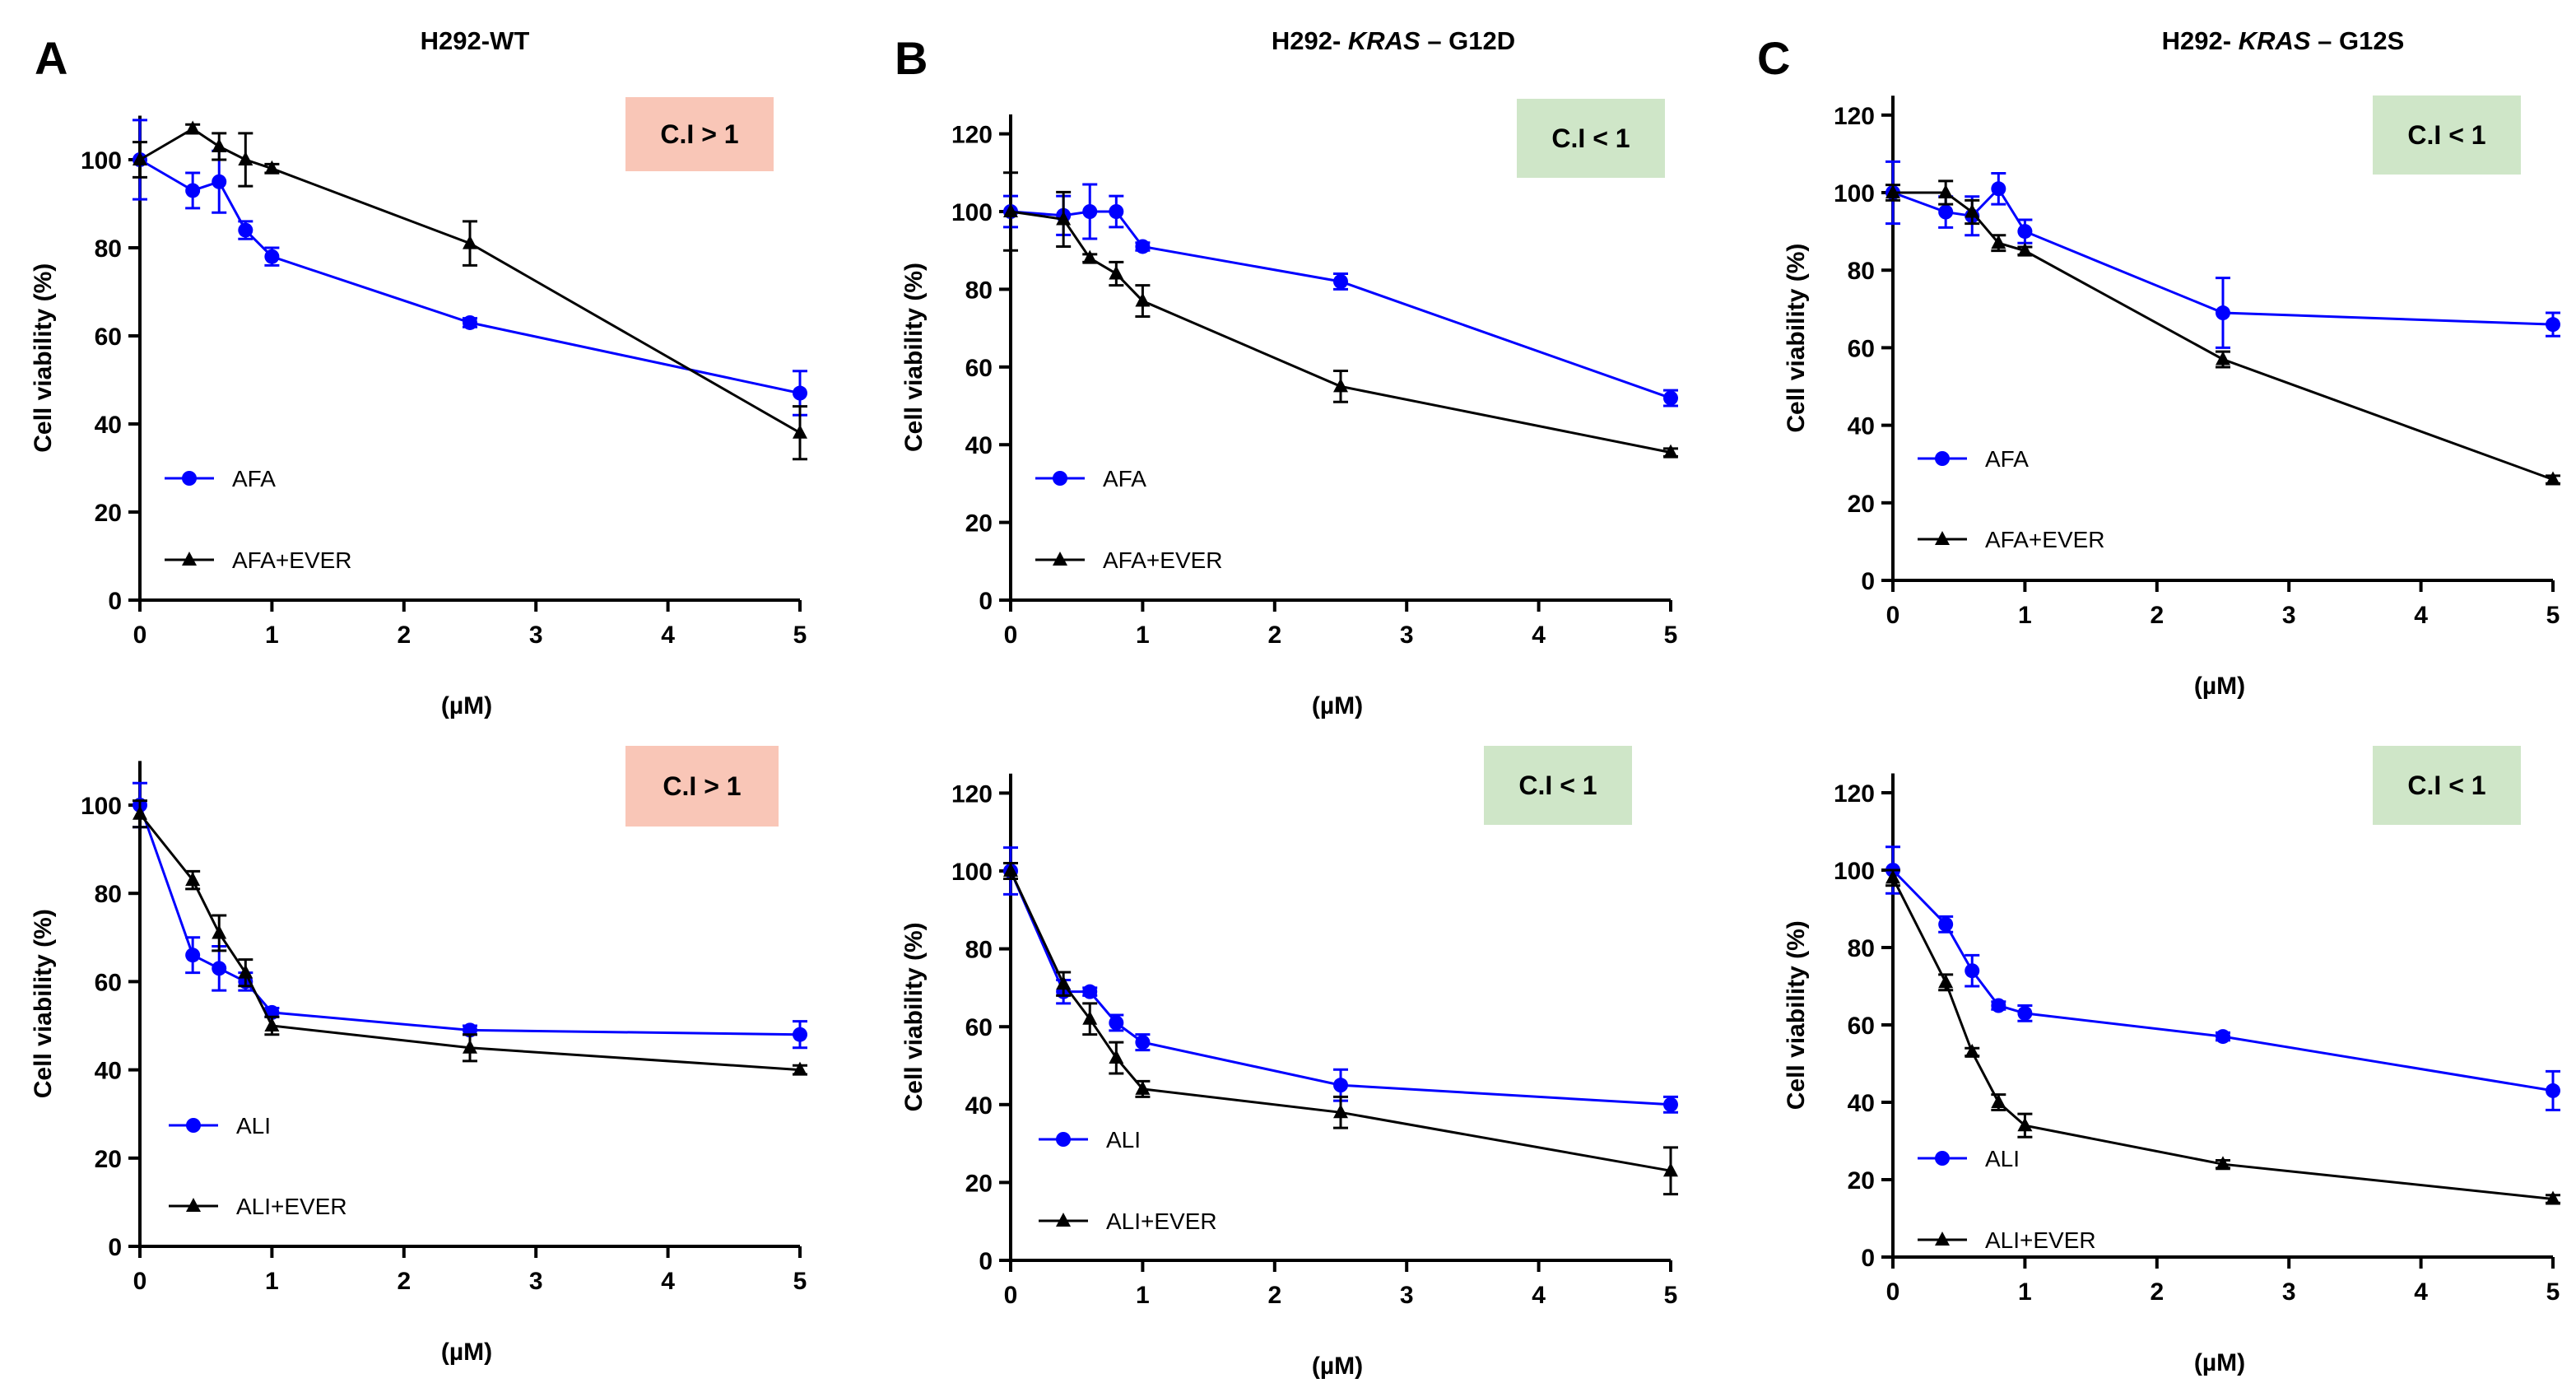  Describe the element at coordinates (972, 872) in the screenshot. I see `y-tick-label: 100` at that location.